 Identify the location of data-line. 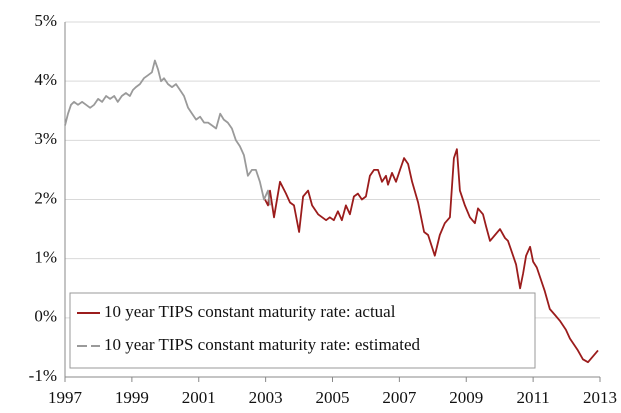
(167, 132).